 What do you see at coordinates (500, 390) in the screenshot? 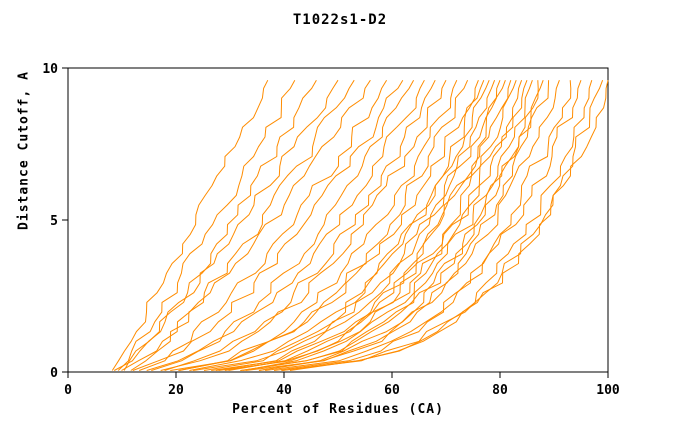
I see `x-tick-label: 80` at bounding box center [500, 390].